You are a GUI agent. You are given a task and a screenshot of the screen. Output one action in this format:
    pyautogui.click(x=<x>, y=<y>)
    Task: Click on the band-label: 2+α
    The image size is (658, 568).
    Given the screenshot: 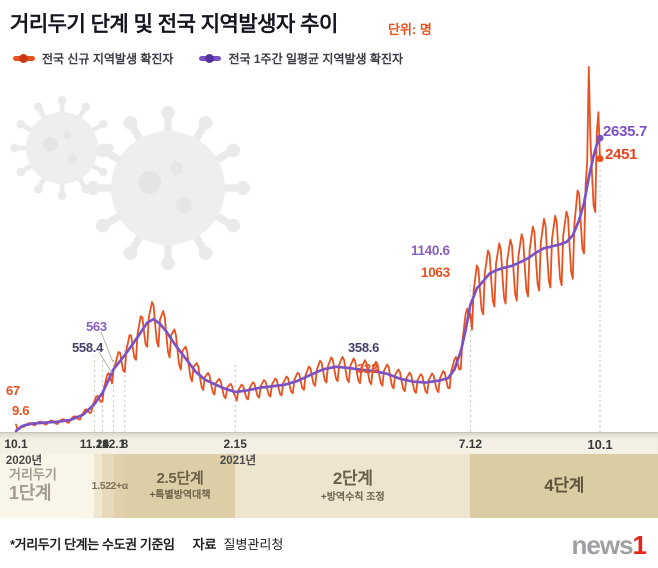 What is the action you would take?
    pyautogui.click(x=119, y=485)
    